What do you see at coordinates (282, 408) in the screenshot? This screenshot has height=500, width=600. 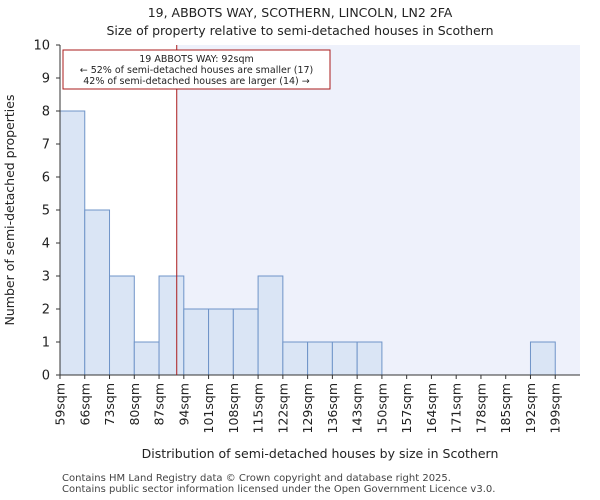 I see `x-tick-label: 122sqm` at bounding box center [282, 408].